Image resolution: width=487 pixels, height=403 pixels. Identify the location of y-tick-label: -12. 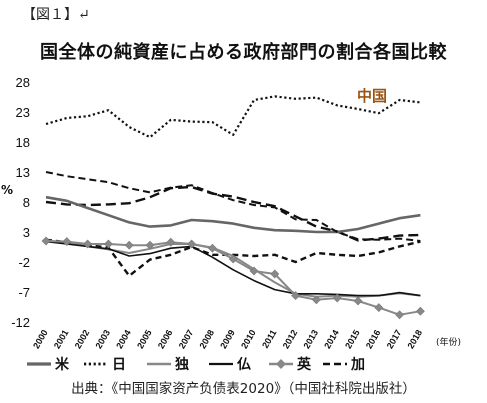
(20, 322).